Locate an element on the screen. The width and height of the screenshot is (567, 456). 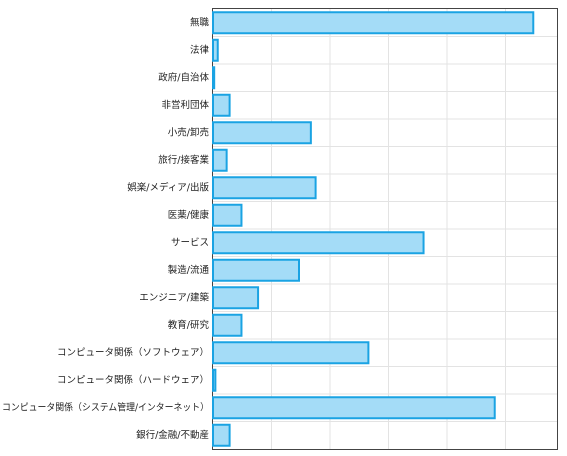
category-label: 非営利団体 is located at coordinates (185, 105).